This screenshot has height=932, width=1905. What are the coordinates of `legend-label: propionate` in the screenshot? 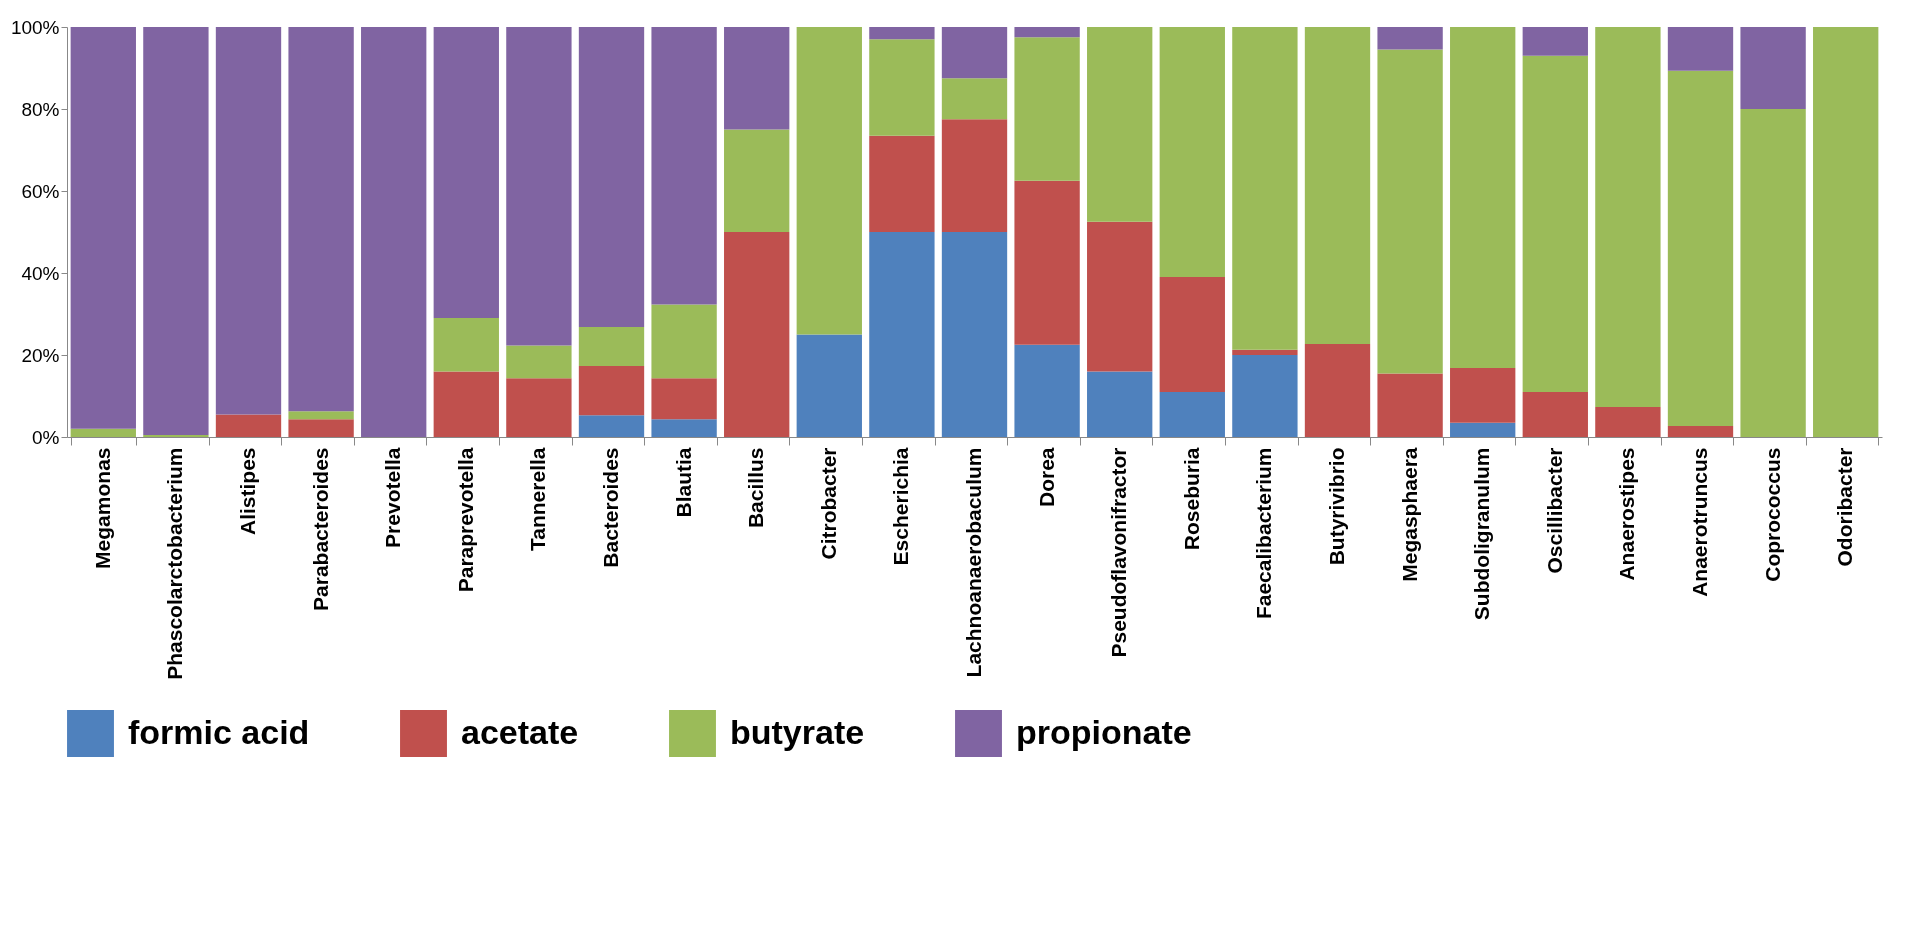 It's located at (1104, 731).